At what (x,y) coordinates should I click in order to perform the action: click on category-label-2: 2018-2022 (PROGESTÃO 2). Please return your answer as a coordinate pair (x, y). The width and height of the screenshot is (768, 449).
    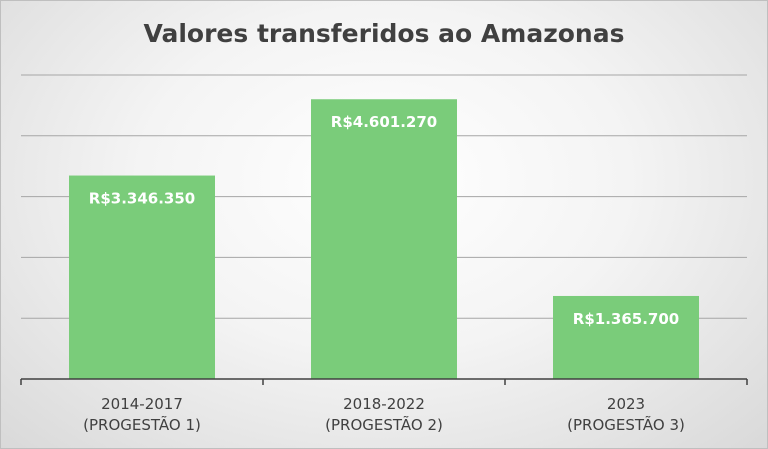
    Looking at the image, I should click on (384, 415).